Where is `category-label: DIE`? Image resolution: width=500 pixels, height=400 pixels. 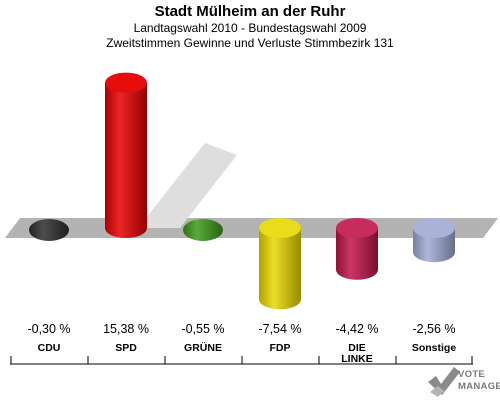
category-label: DIE is located at coordinates (357, 348).